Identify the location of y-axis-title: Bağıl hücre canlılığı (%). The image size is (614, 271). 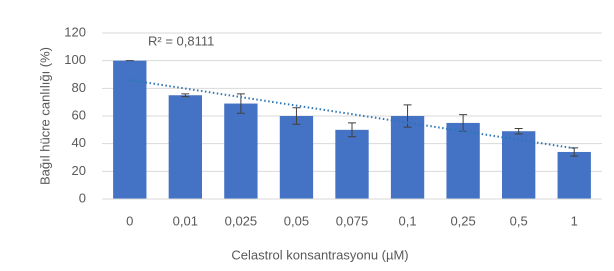
(44, 116).